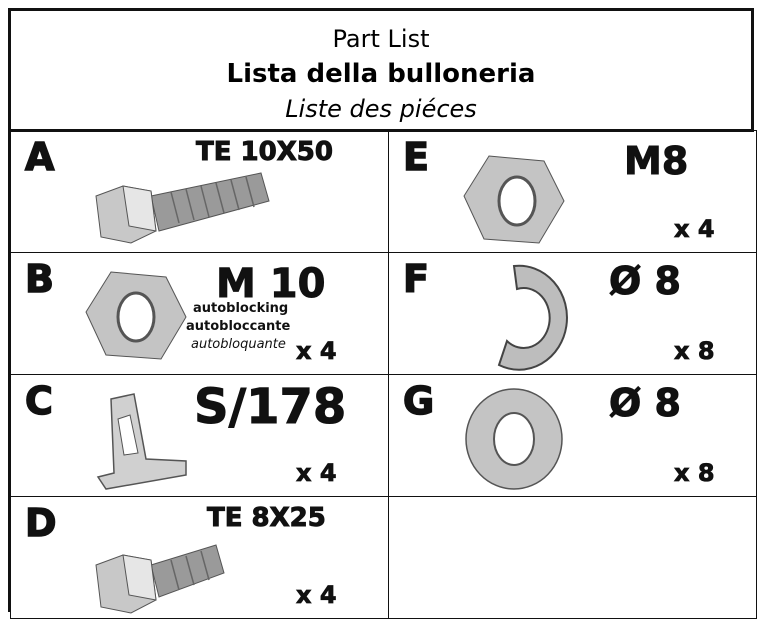 Image resolution: width=760 pixels, height=619 pixels. I want to click on part-spec: TE 10X50, so click(265, 152).